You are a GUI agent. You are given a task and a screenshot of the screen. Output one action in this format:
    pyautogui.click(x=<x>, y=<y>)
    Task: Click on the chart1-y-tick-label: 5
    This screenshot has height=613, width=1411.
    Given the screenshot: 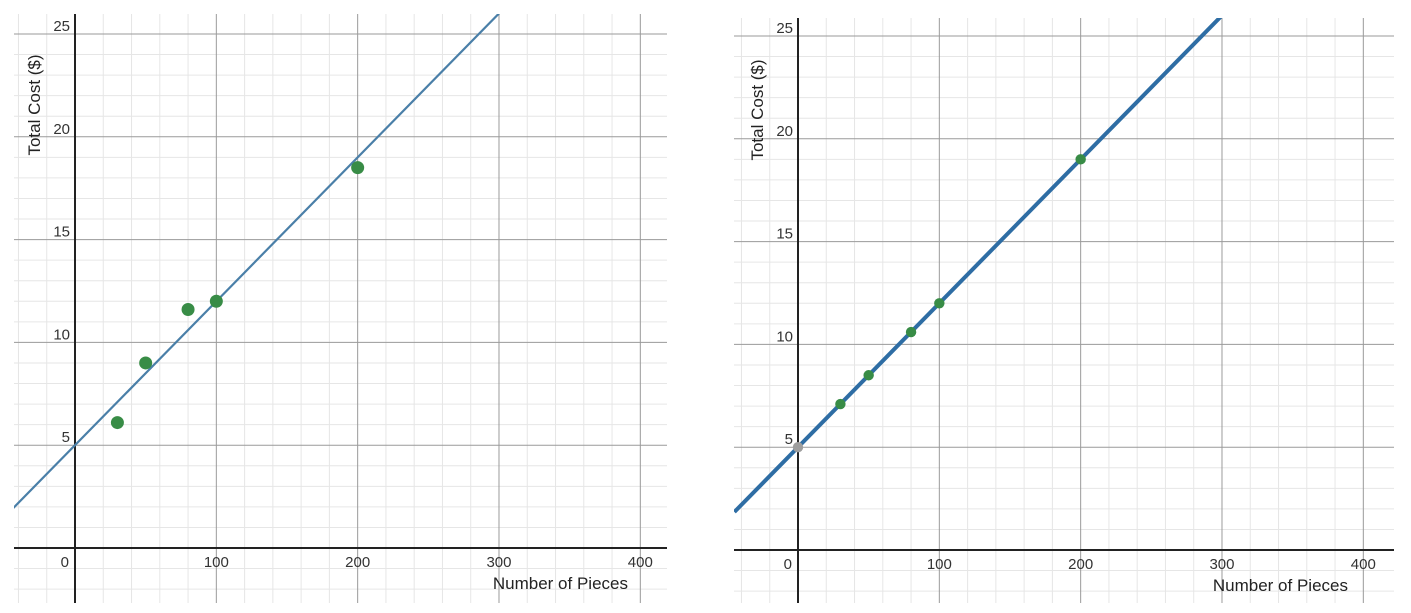 What is the action you would take?
    pyautogui.click(x=66, y=437)
    